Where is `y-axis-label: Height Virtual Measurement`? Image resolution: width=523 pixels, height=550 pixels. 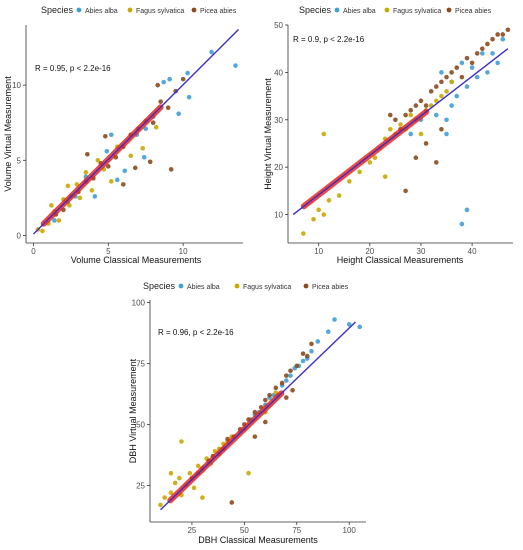
y-axis-label: Height Virtual Measurement is located at coordinates (268, 134).